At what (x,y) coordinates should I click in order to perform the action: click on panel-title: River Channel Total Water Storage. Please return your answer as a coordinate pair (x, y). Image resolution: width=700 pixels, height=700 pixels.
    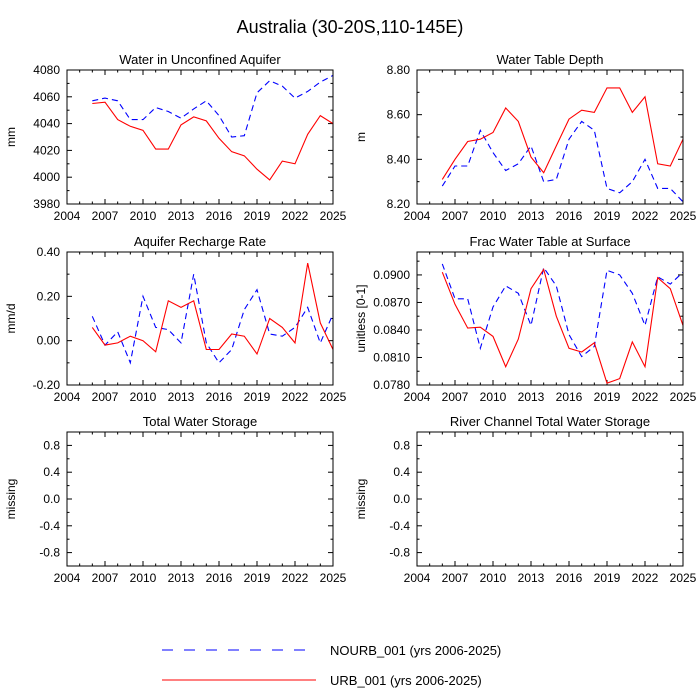
    Looking at the image, I should click on (550, 421).